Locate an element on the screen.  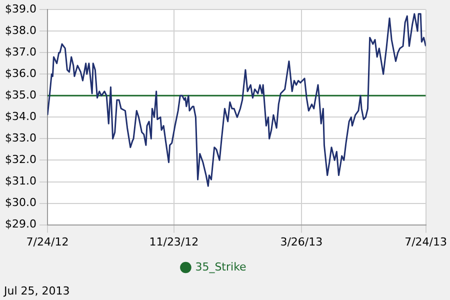
x-tick-label: 11/23/12 is located at coordinates (174, 241).